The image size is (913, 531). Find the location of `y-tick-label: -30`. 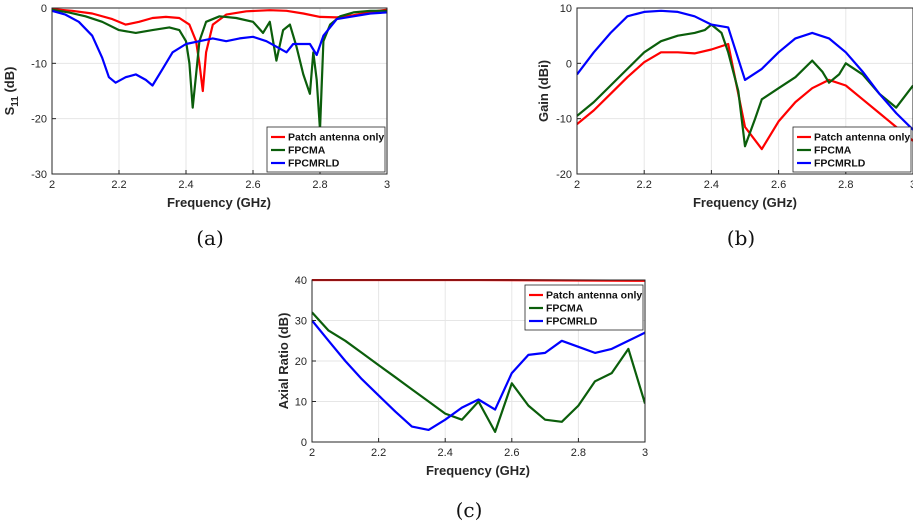

y-tick-label: -30 is located at coordinates (39, 175).